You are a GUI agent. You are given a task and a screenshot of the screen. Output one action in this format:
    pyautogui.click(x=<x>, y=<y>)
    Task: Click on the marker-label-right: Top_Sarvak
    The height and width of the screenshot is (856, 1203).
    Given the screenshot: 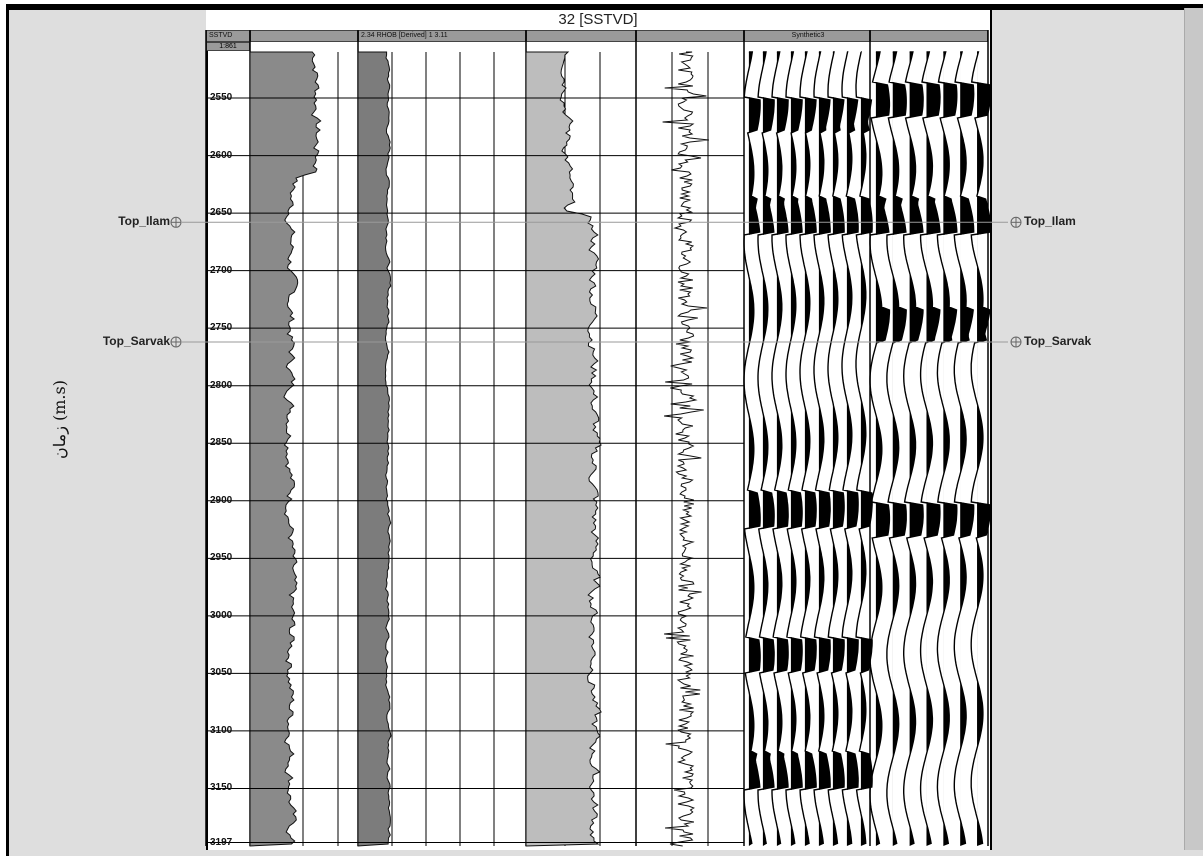 What is the action you would take?
    pyautogui.click(x=1058, y=340)
    